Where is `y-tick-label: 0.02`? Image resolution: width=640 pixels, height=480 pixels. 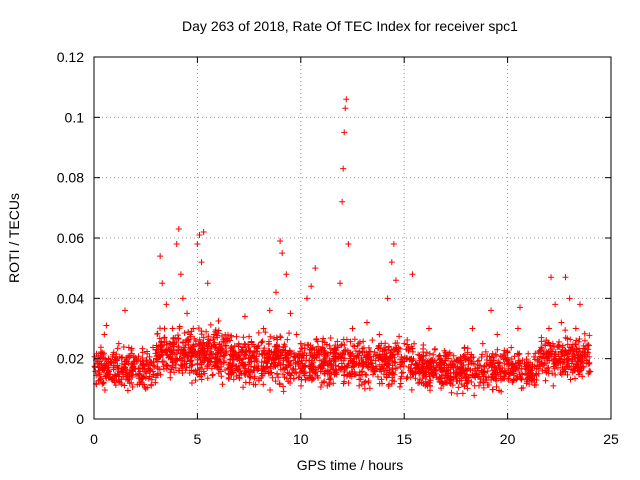
y-tick-label: 0.02 is located at coordinates (70, 359).